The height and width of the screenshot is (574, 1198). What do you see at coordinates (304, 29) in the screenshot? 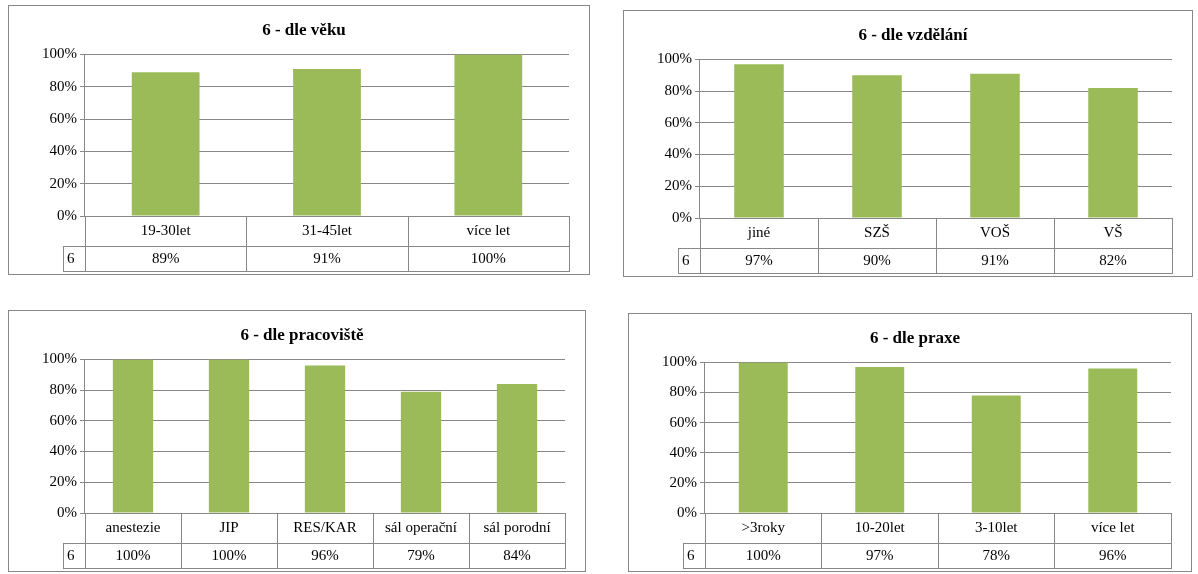
I see `chart-title: 6 - dle věku` at bounding box center [304, 29].